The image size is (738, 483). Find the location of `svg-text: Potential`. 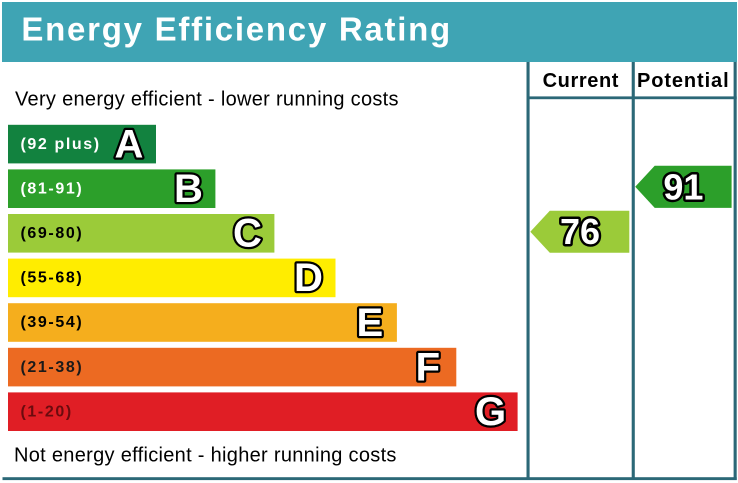

svg-text: Potential is located at coordinates (683, 81).